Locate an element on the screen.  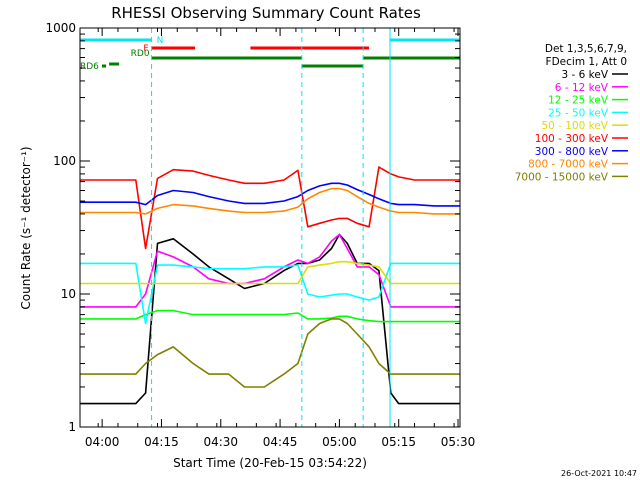
x-tick-label-04-15: 04:15 is located at coordinates (161, 442).